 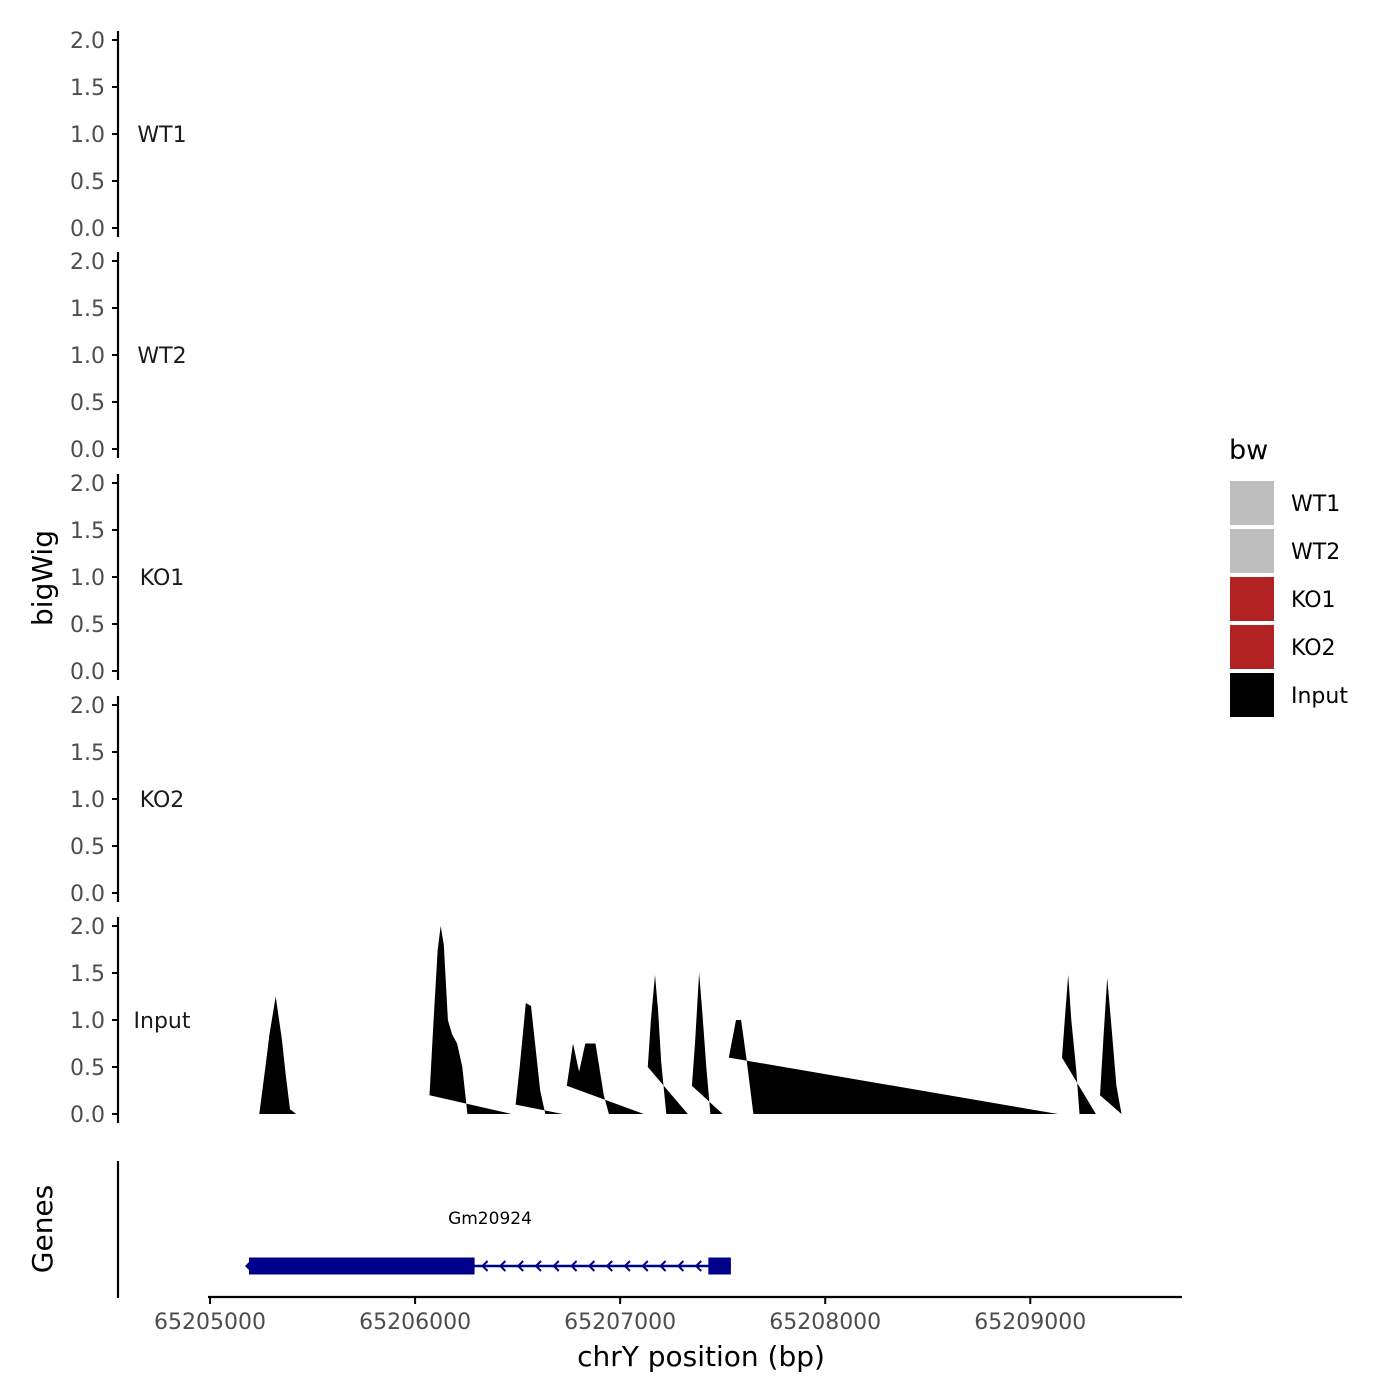 I want to click on track-ko1: 0.0 0.5 1.0 1.5 2.0 KO1, so click(x=127, y=578).